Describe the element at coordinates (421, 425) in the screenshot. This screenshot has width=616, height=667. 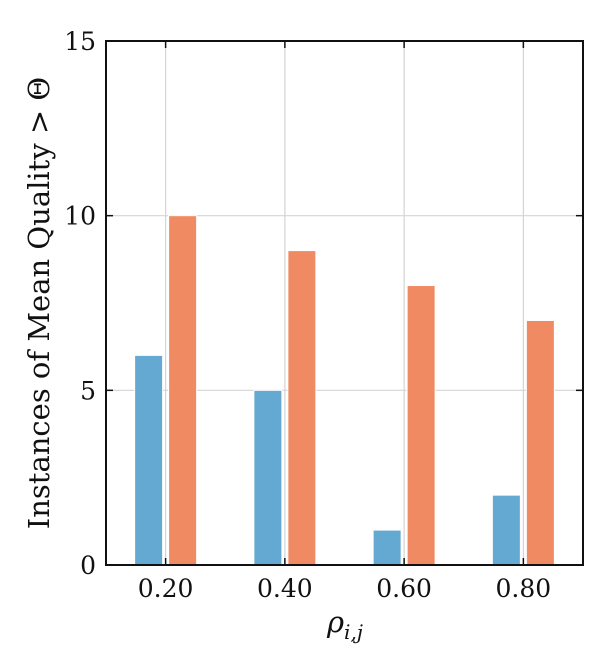
I see `bar-series-2-0.60` at that location.